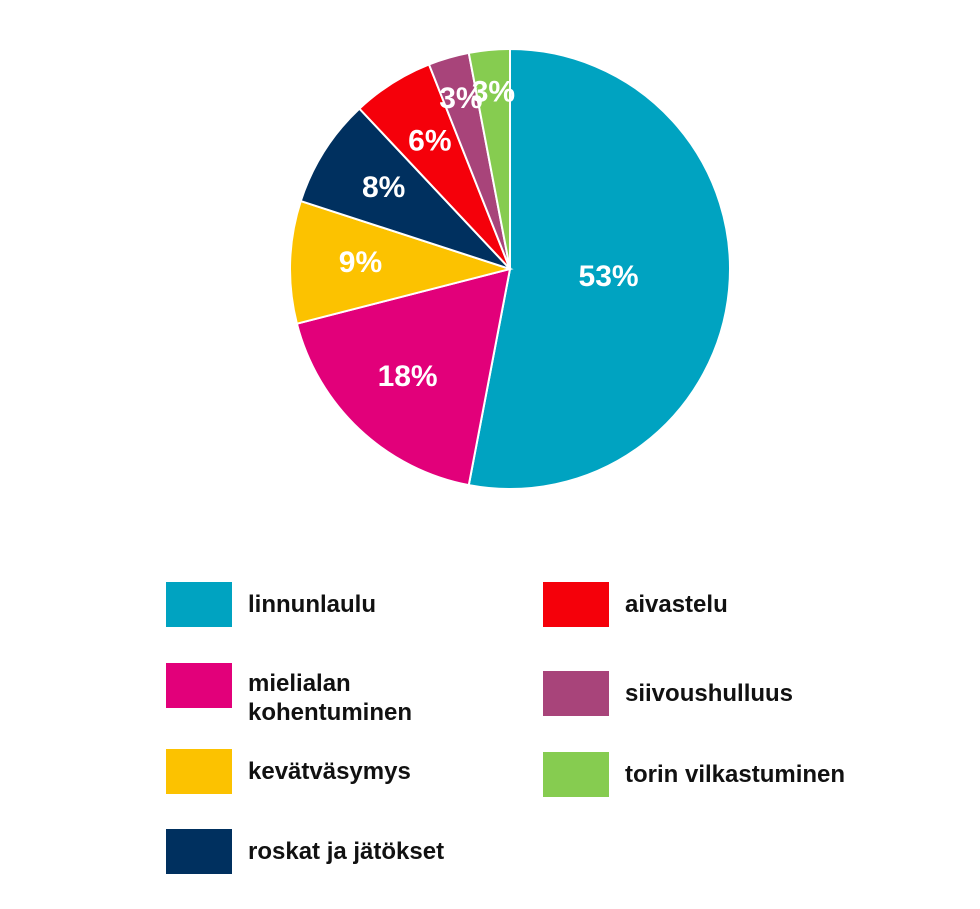  Describe the element at coordinates (408, 376) in the screenshot. I see `data-label: 18%` at that location.